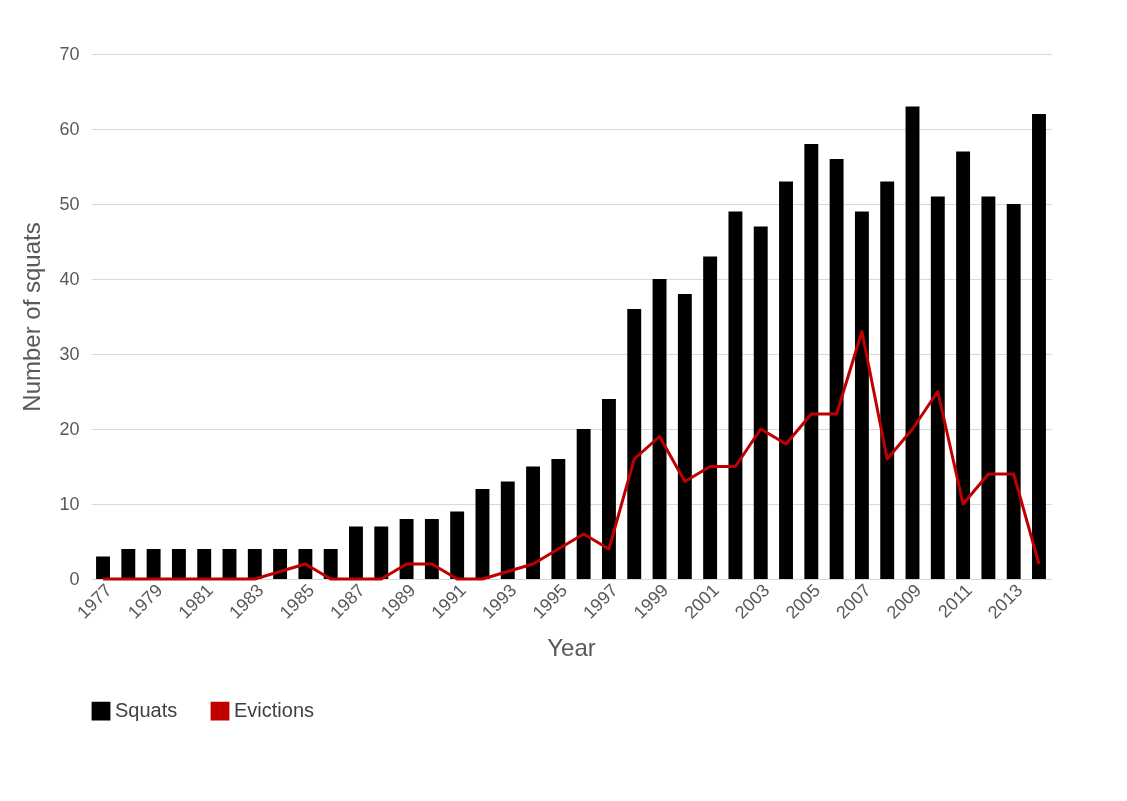  Describe the element at coordinates (32, 317) in the screenshot. I see `y-axis-title: Number of squats` at that location.